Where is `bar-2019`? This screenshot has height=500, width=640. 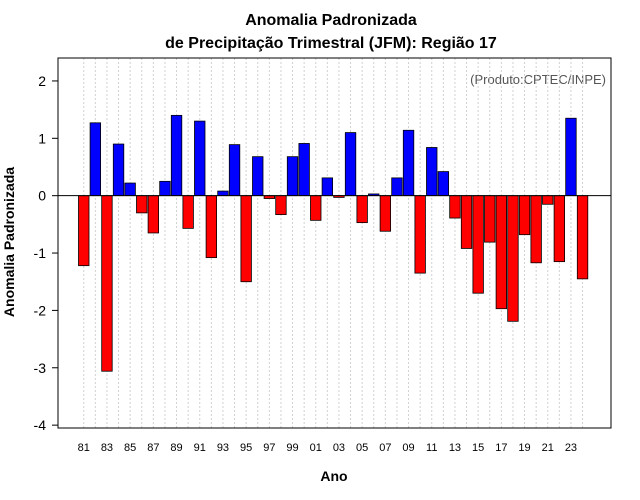
bar-2019 is located at coordinates (524, 215).